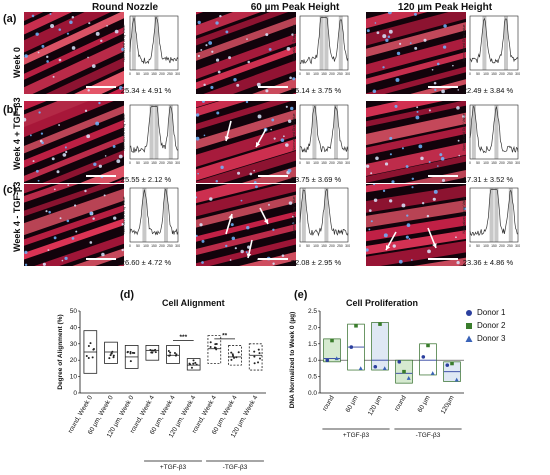  What do you see at coordinates (312, 393) in the screenshot?
I see `y-tick-label: 0.0` at bounding box center [312, 393].